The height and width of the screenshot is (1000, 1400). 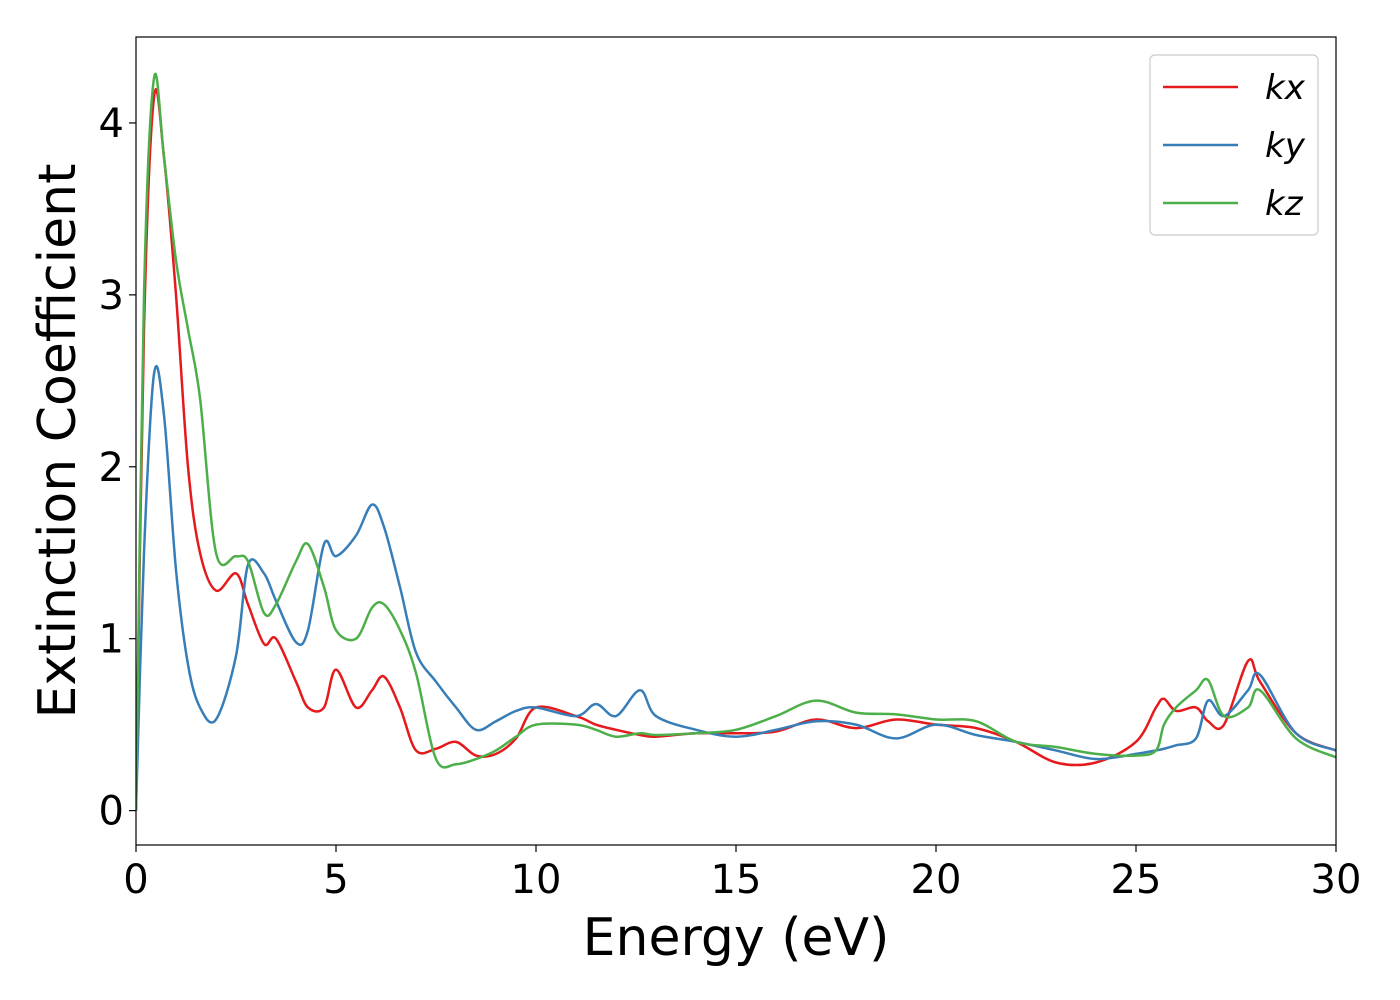 I want to click on y-tick-label: 1, so click(x=111, y=640).